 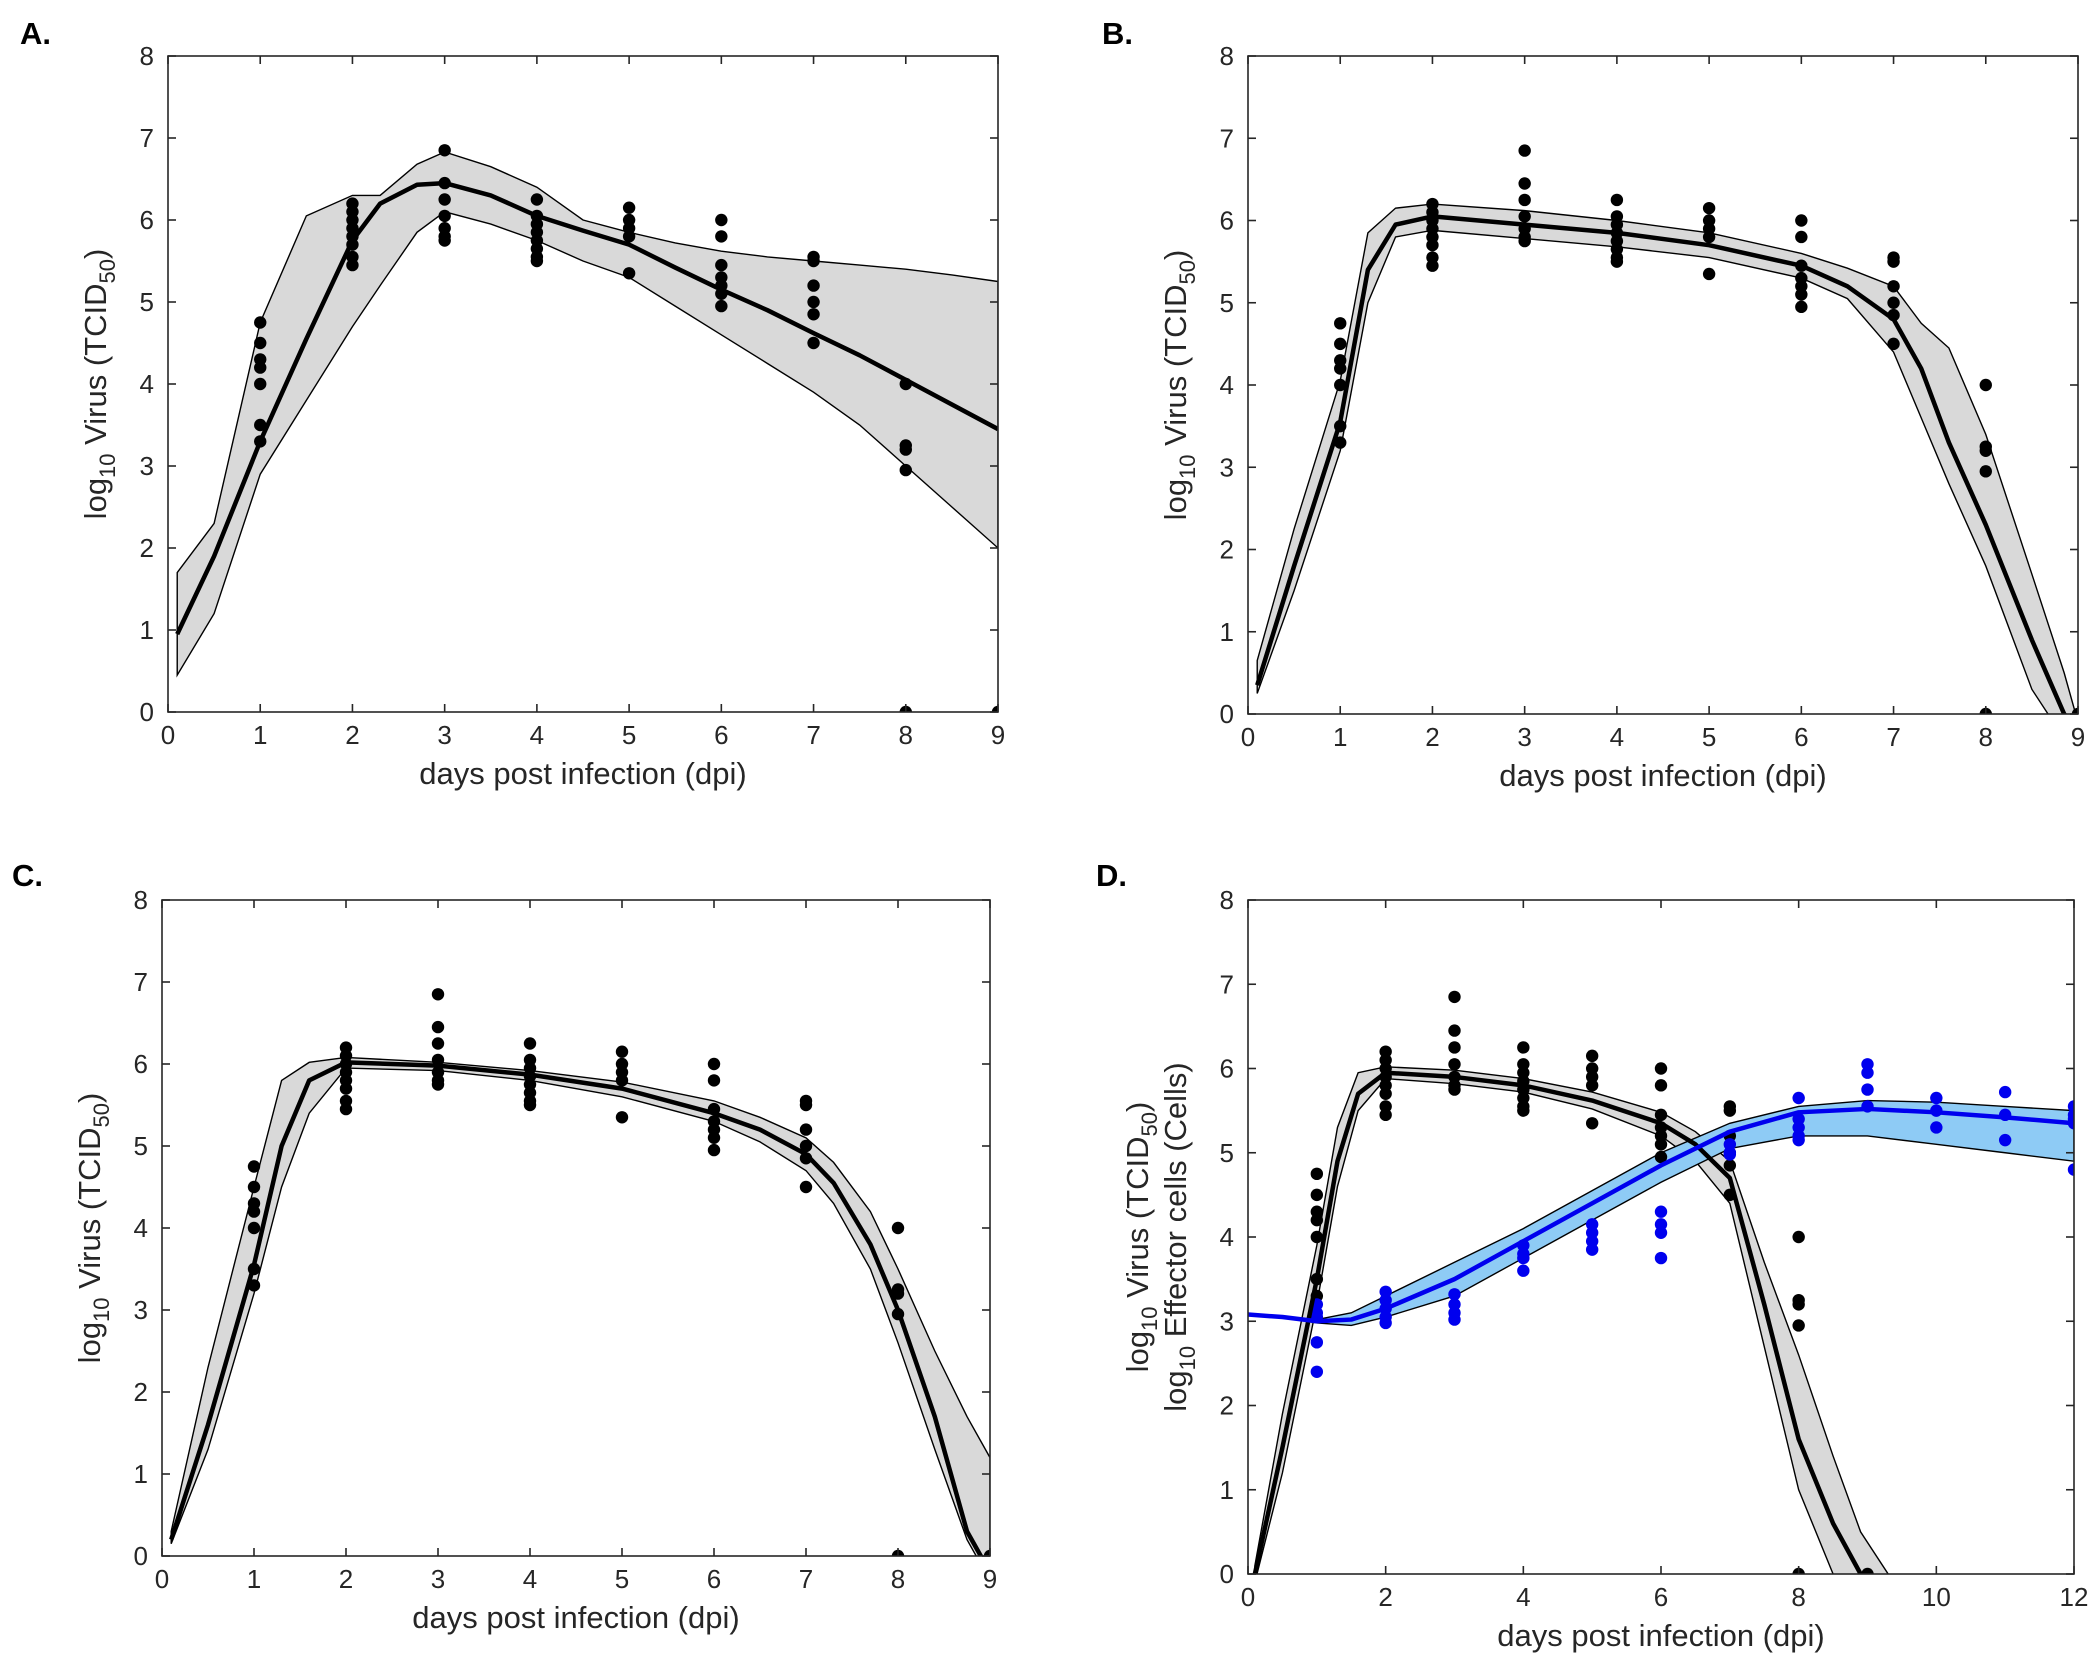 What do you see at coordinates (1986, 737) in the screenshot?
I see `x-tick-label: 8` at bounding box center [1986, 737].